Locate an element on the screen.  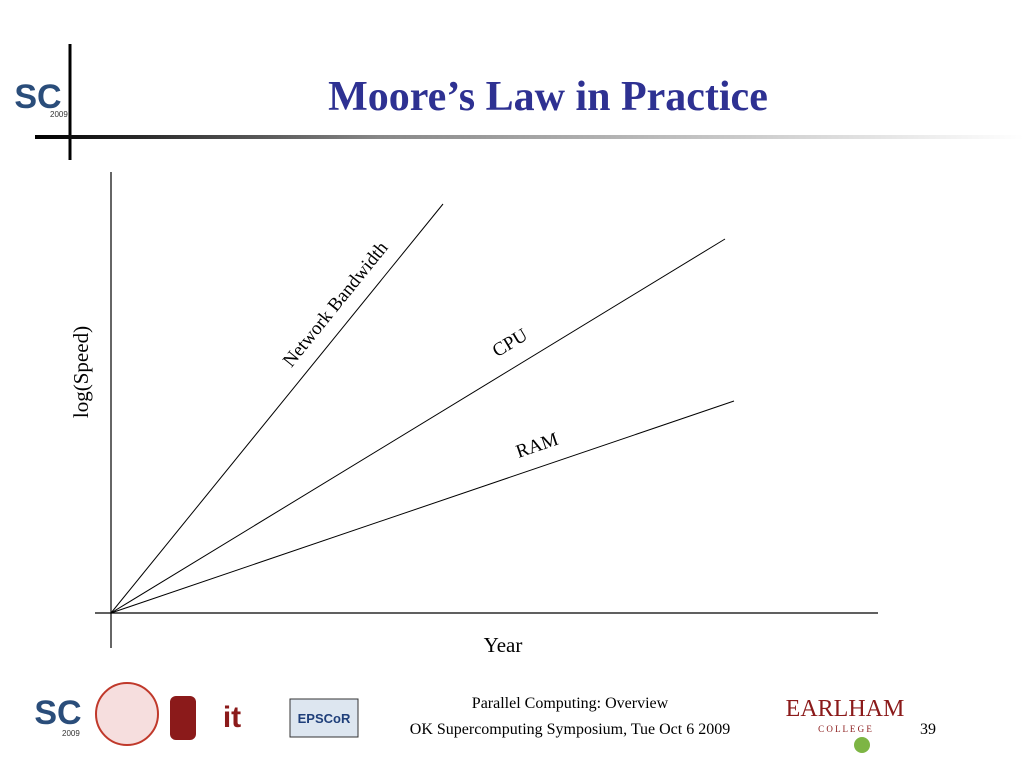
oscer-logo is located at coordinates (127, 714).